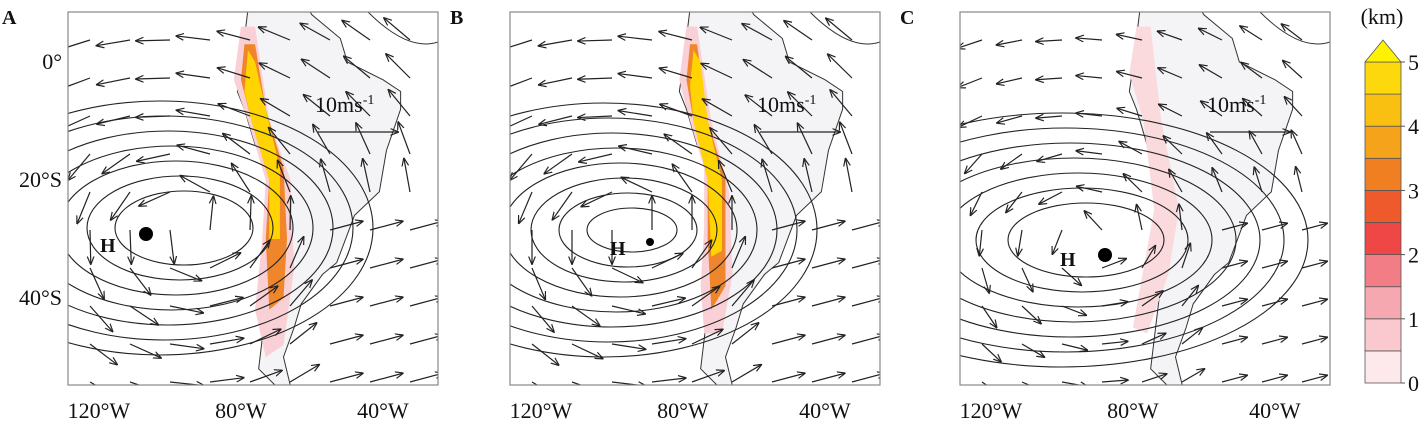  I want to click on high-label: H, so click(1068, 260).